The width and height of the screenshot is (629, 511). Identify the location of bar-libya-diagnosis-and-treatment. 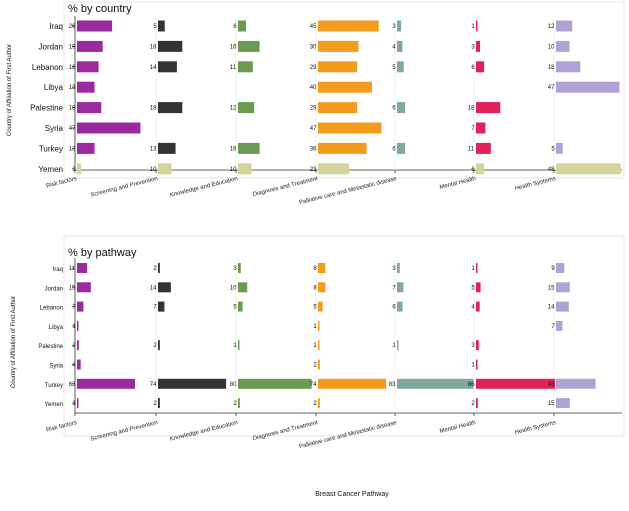
(345, 87).